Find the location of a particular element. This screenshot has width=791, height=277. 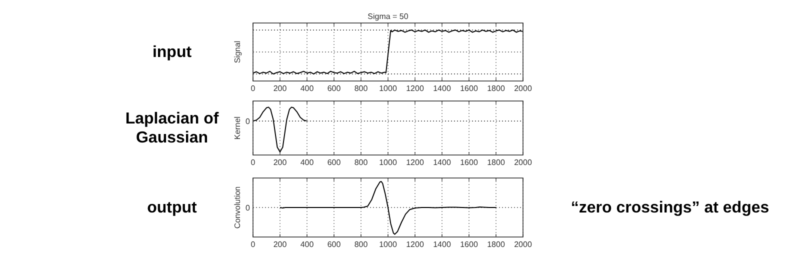

y-axis-title: Signal is located at coordinates (237, 52).